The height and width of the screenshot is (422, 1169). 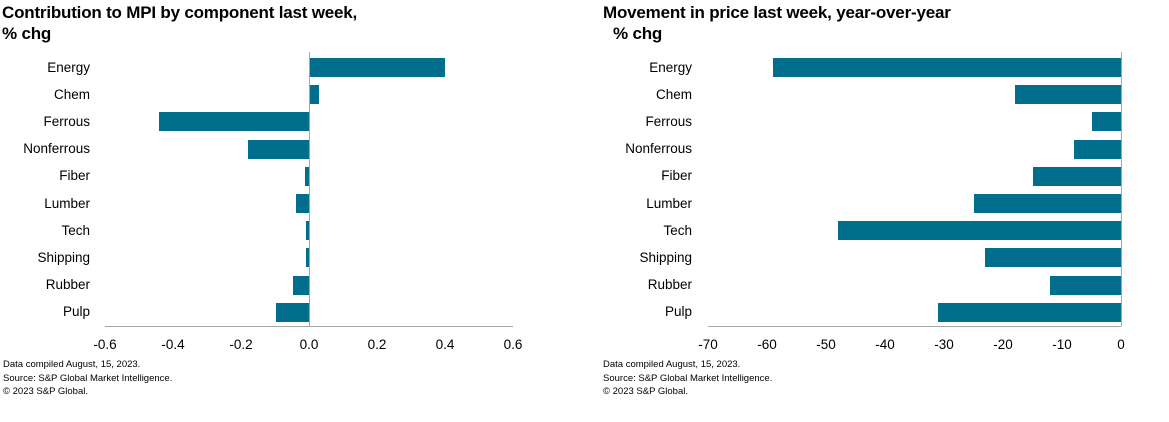 I want to click on tick-label: -0.4, so click(x=173, y=344).